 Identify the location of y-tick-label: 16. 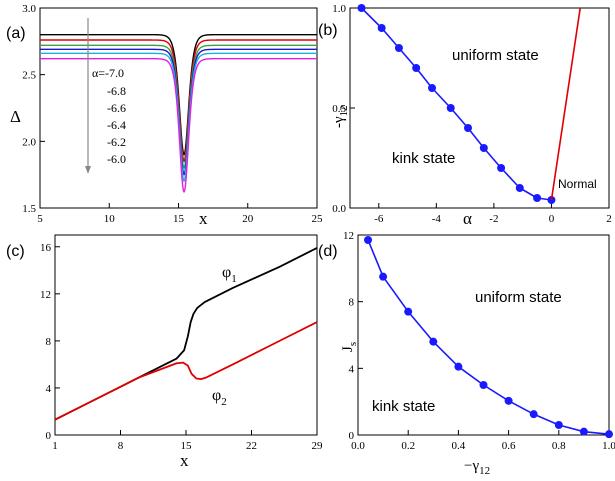
(46, 248).